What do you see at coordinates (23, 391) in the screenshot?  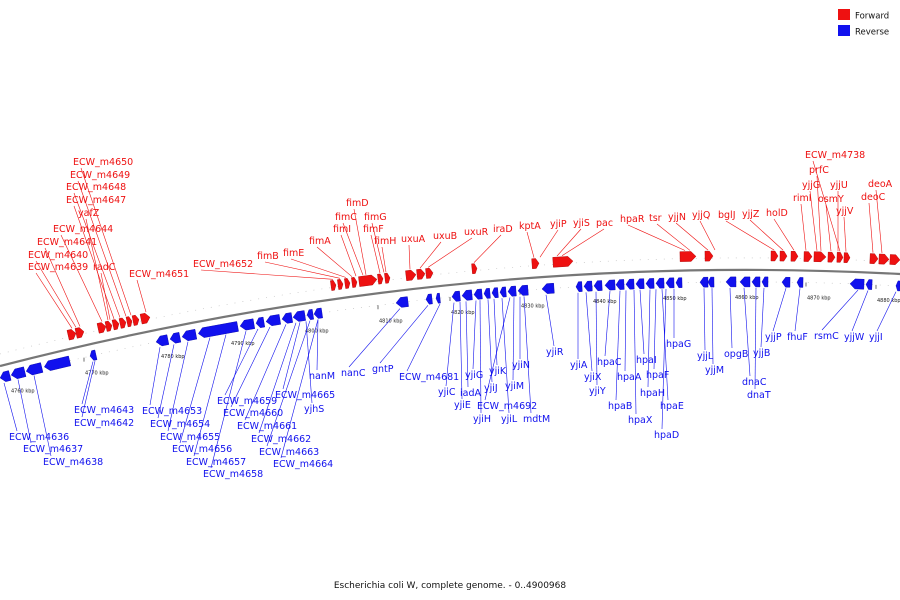 I see `tick-label: 4760 kbp` at bounding box center [23, 391].